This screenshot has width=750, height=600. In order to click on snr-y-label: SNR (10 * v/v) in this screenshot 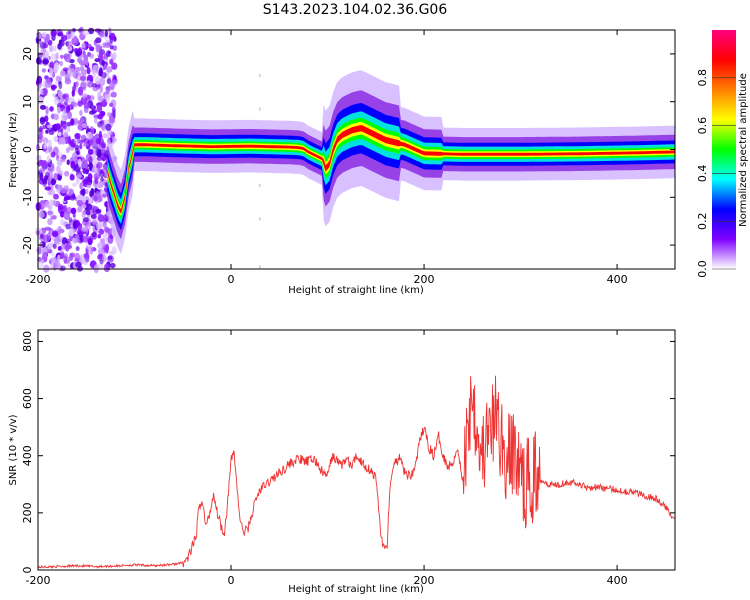, I will do `click(13, 449)`.